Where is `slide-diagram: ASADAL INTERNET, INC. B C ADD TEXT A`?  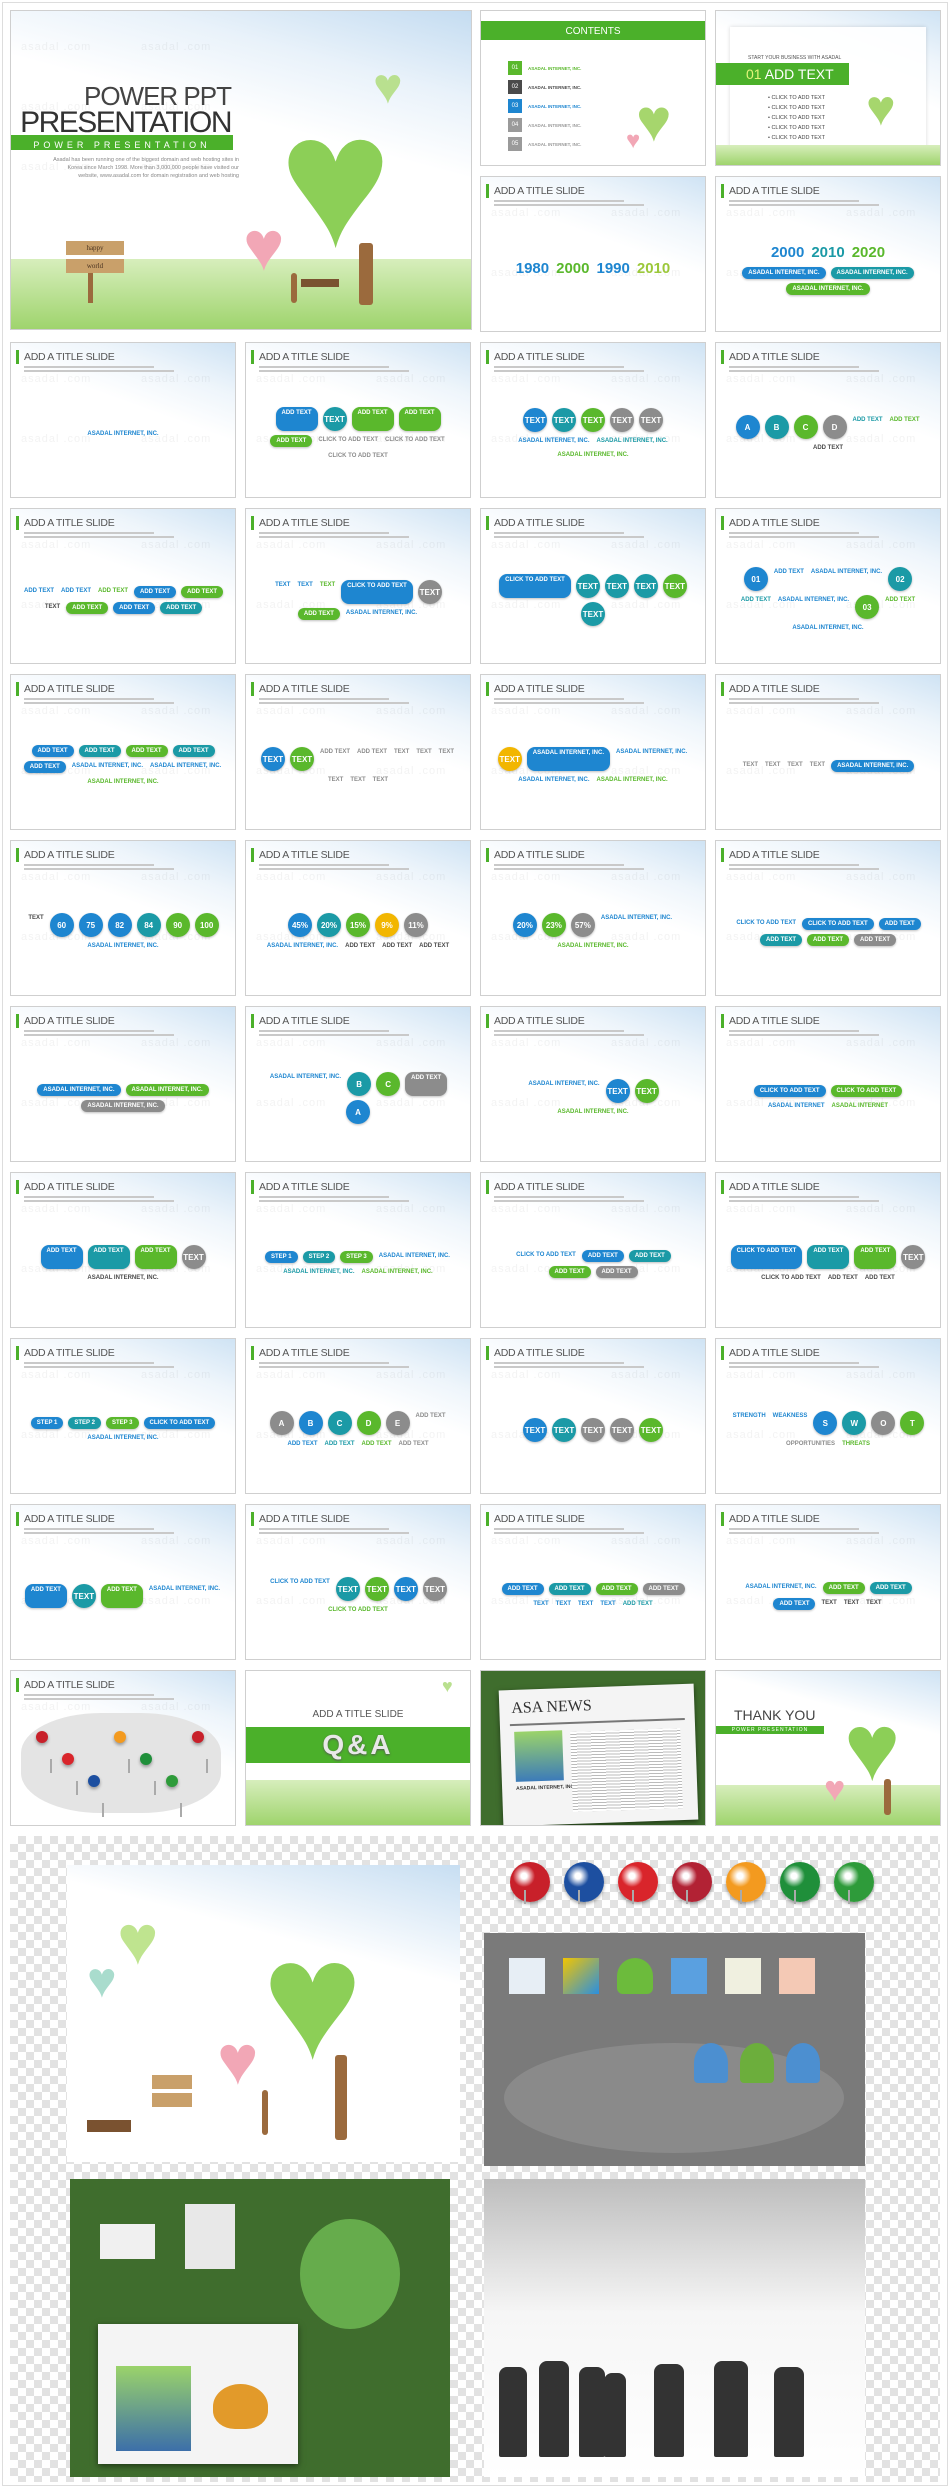 slide-diagram: ASADAL INTERNET, INC. B C ADD TEXT A is located at coordinates (358, 1098).